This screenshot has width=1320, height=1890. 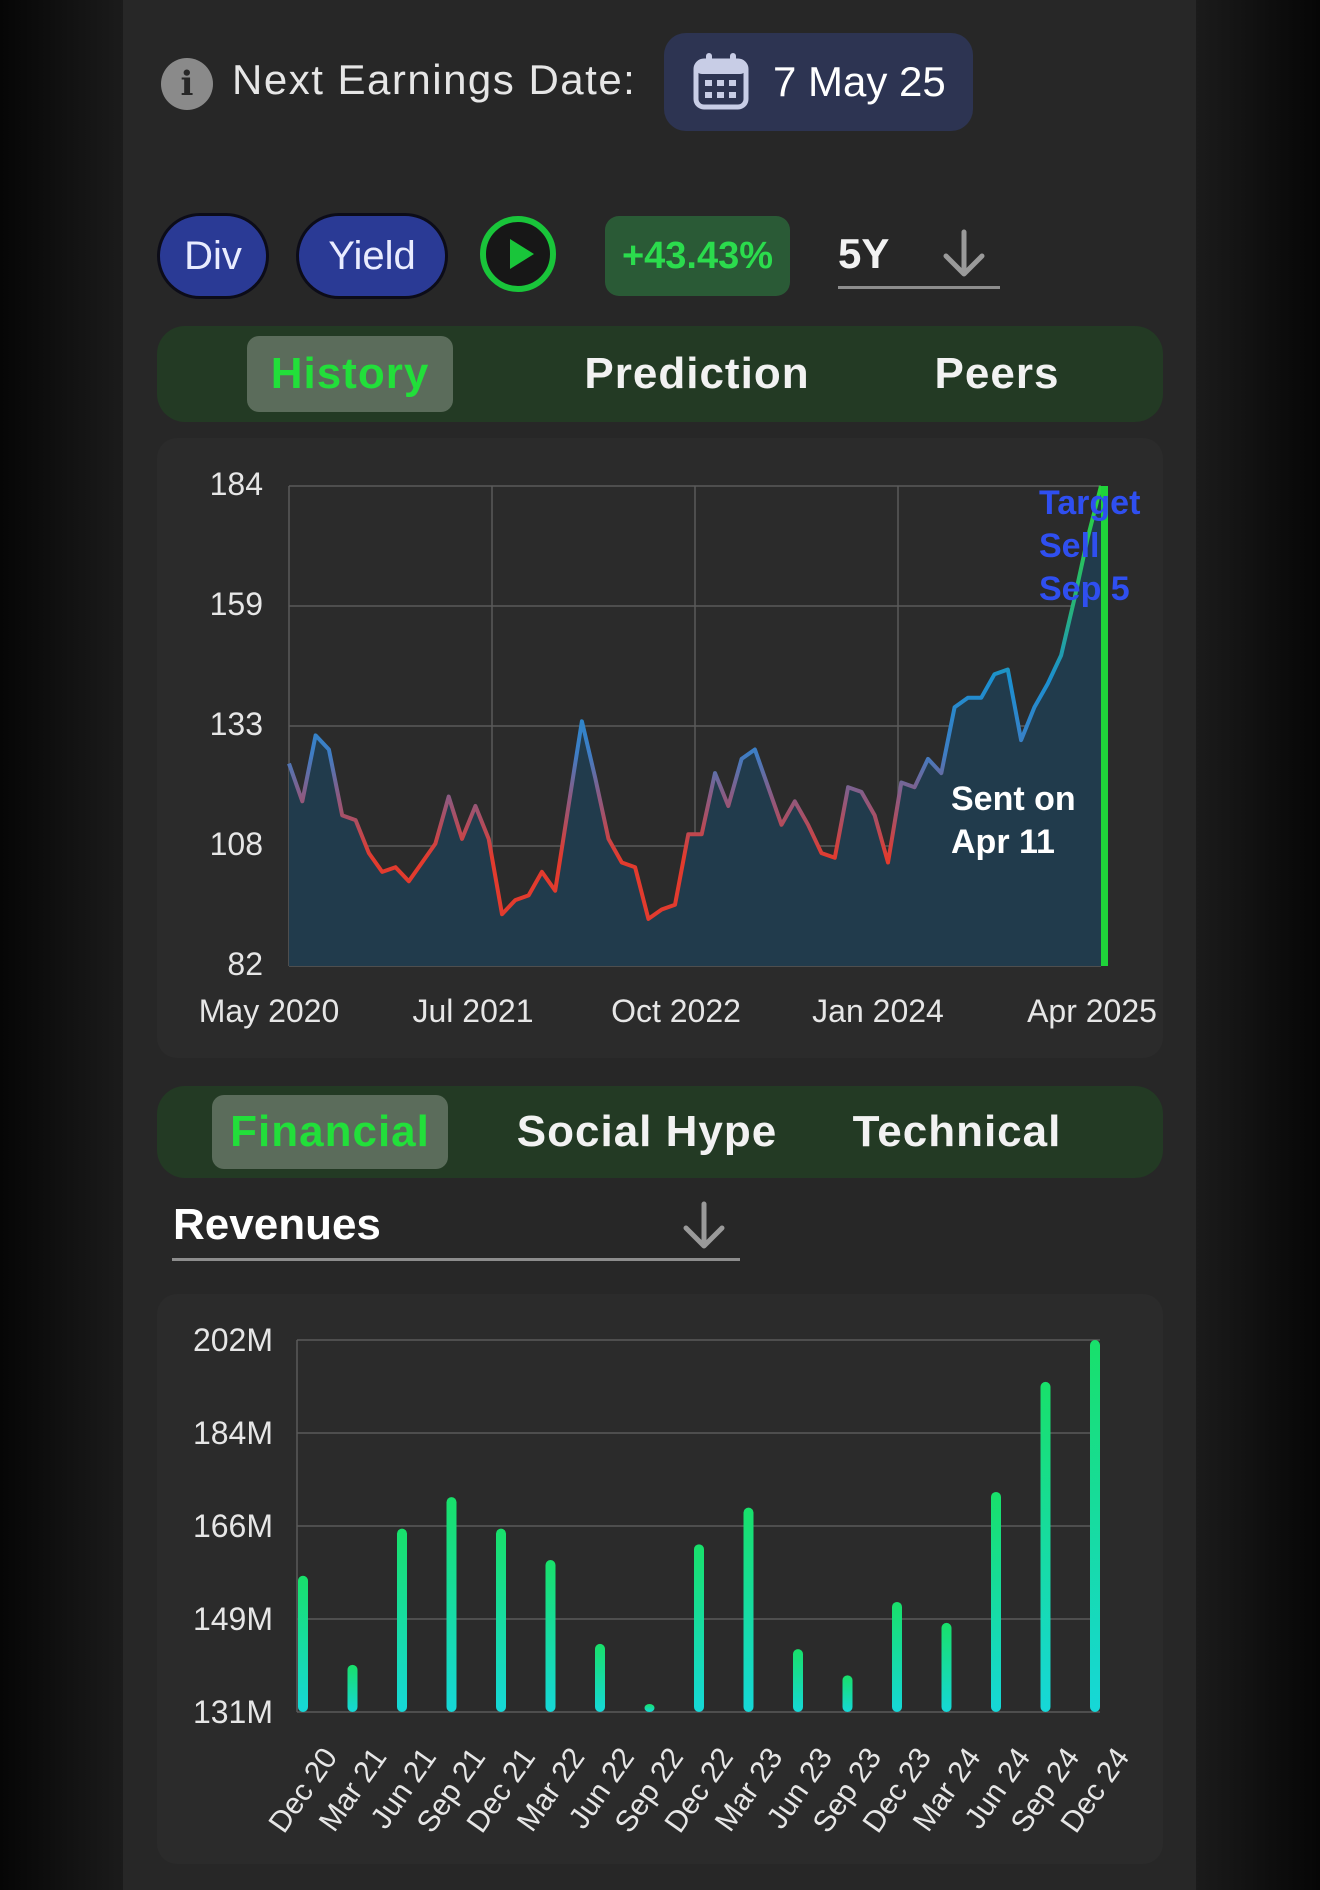 I want to click on earnings-date-label: Next Earnings Date:, so click(x=434, y=79).